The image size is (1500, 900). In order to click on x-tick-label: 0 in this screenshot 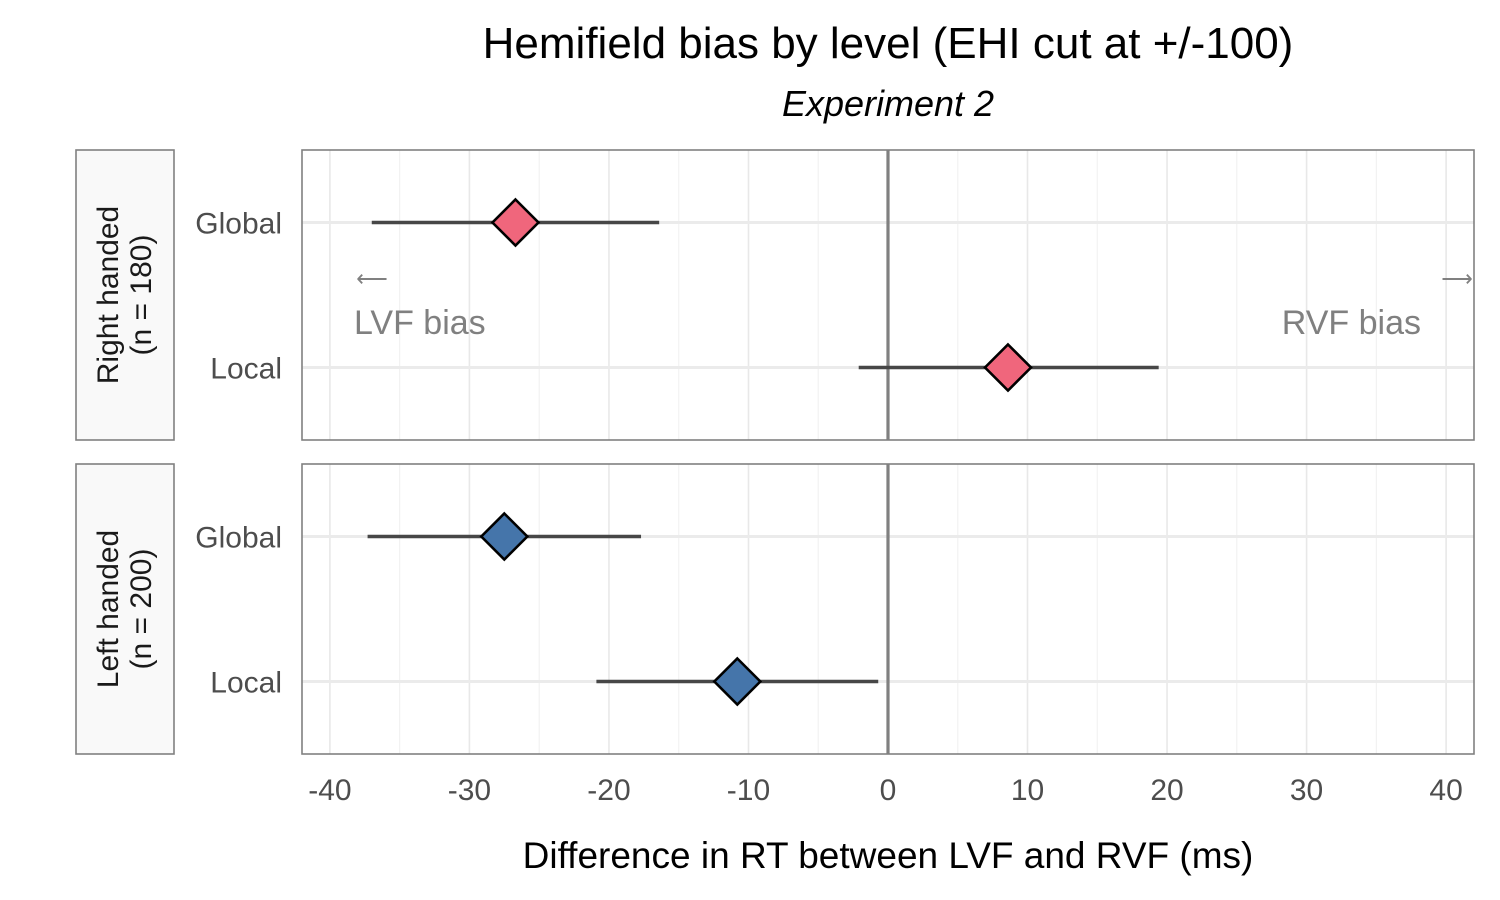, I will do `click(888, 790)`.